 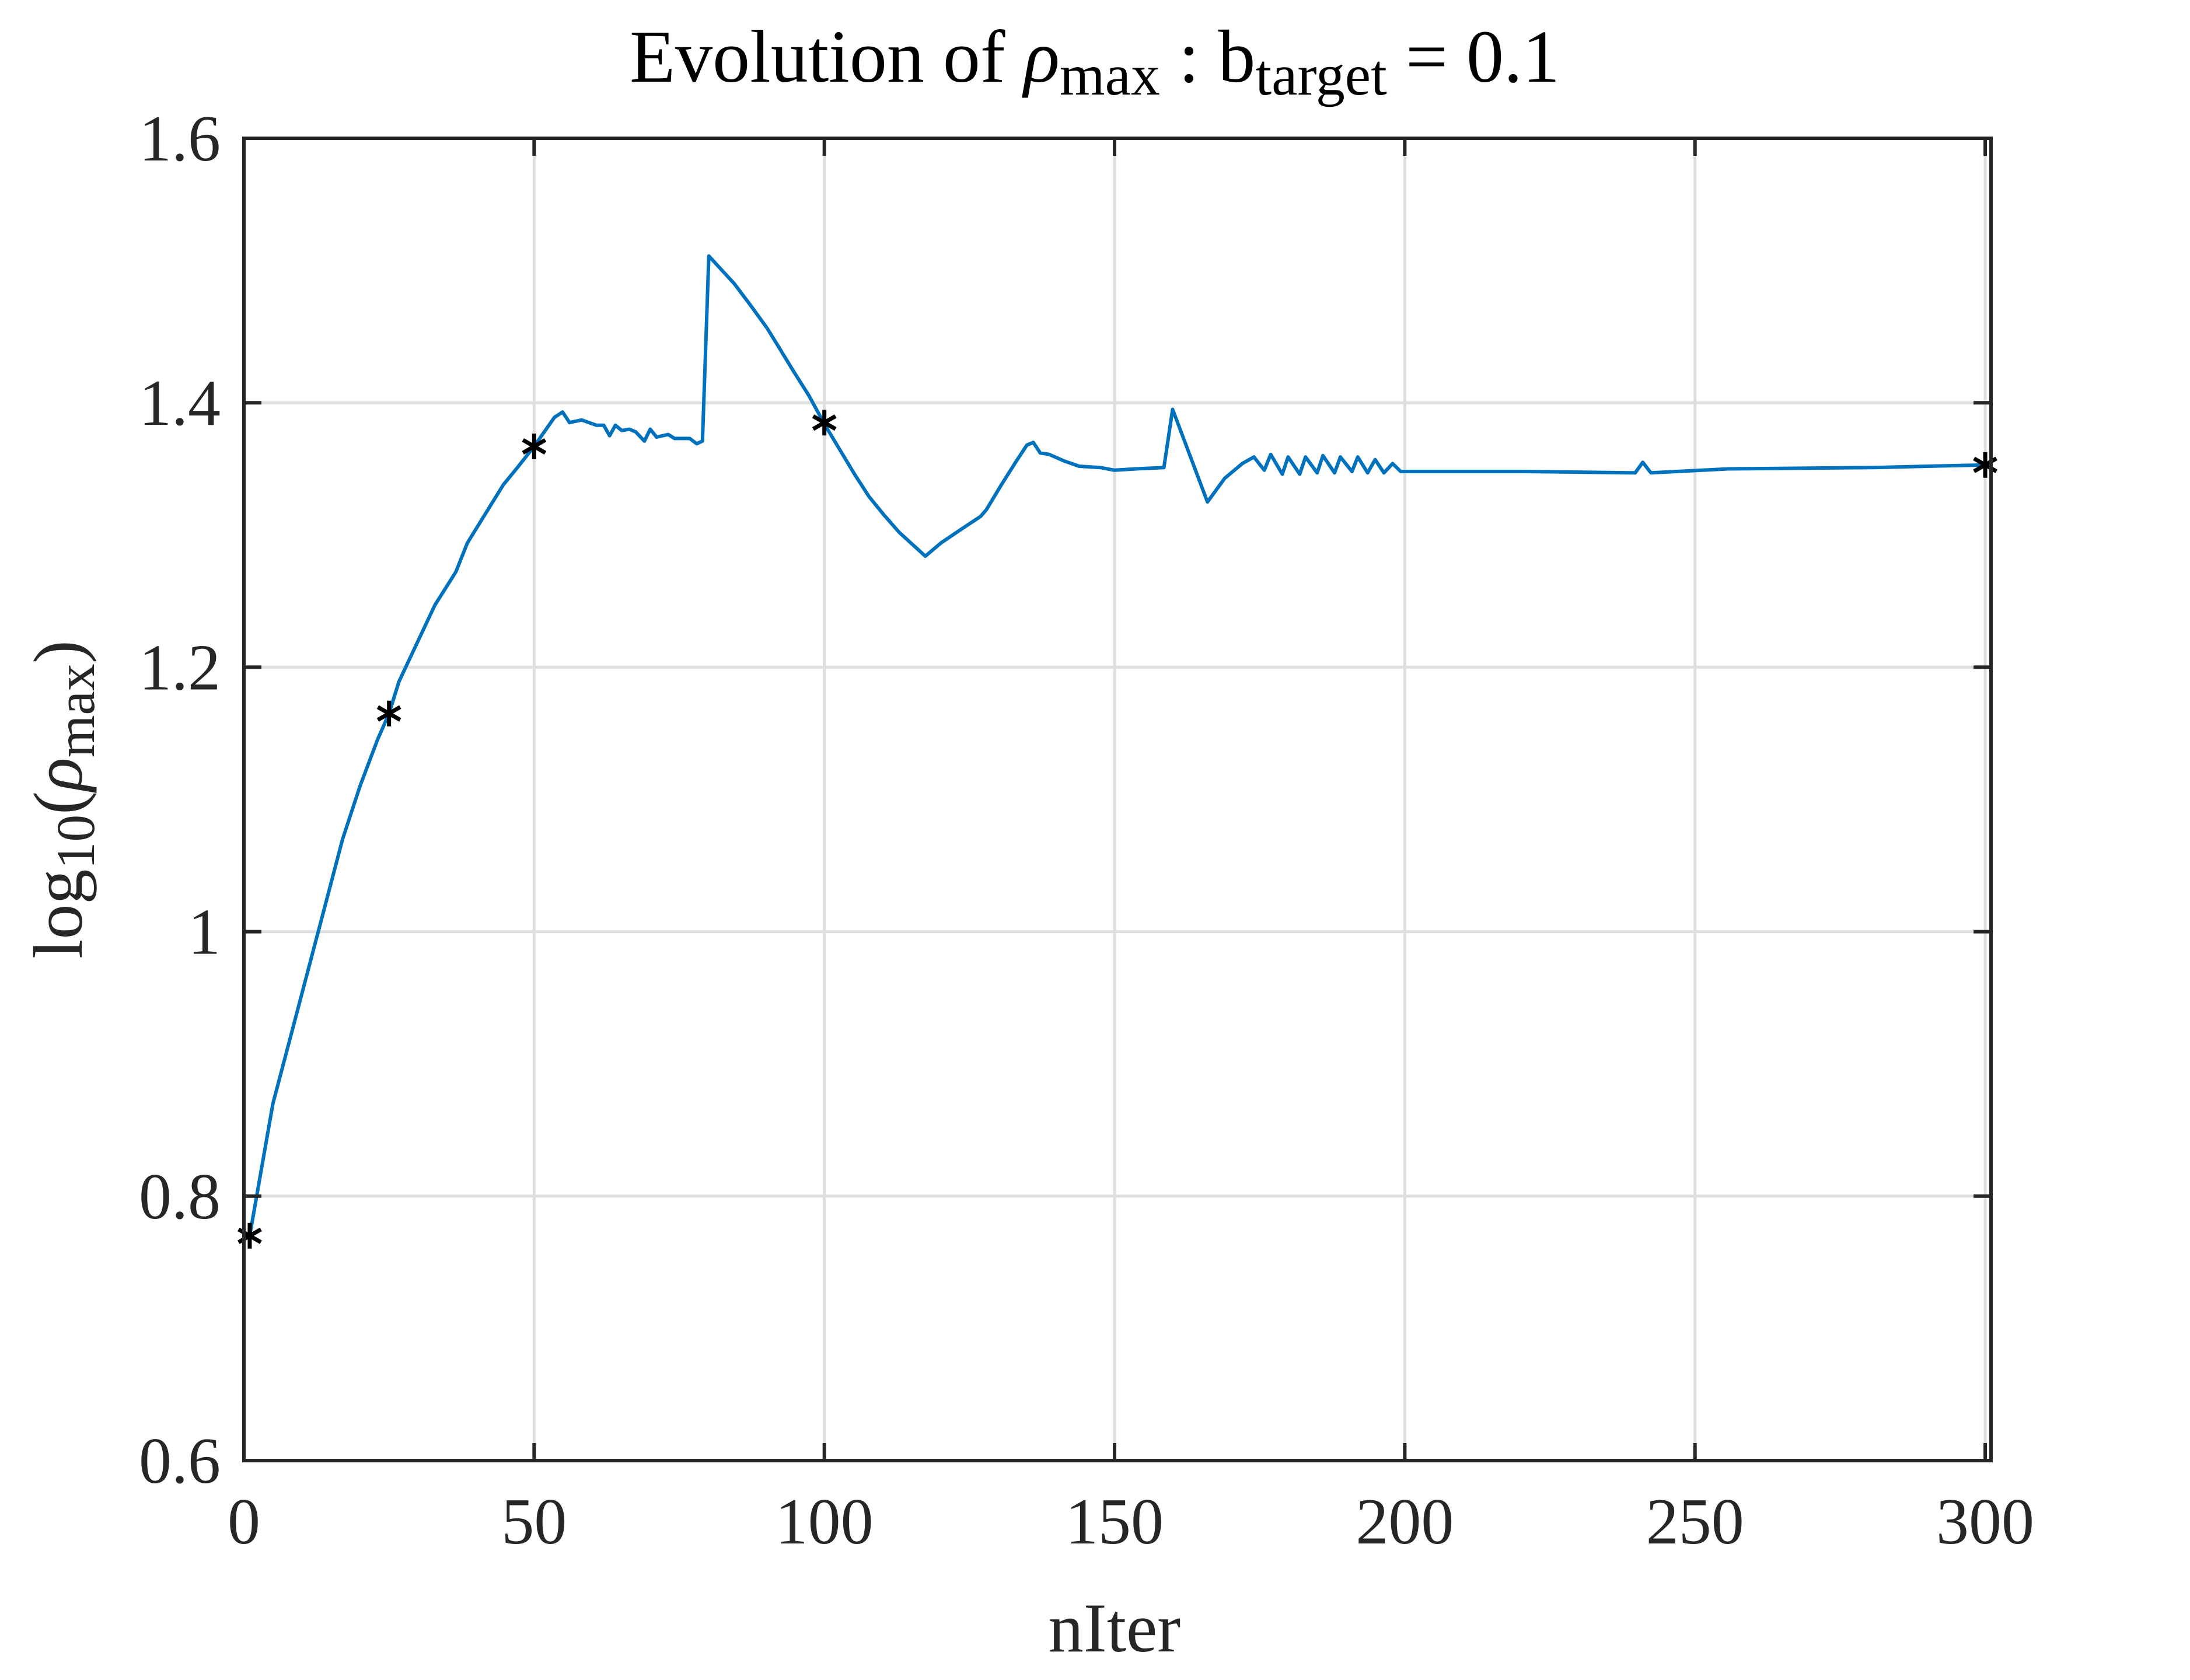 What do you see at coordinates (76, 842) in the screenshot?
I see `label-segment: 10` at bounding box center [76, 842].